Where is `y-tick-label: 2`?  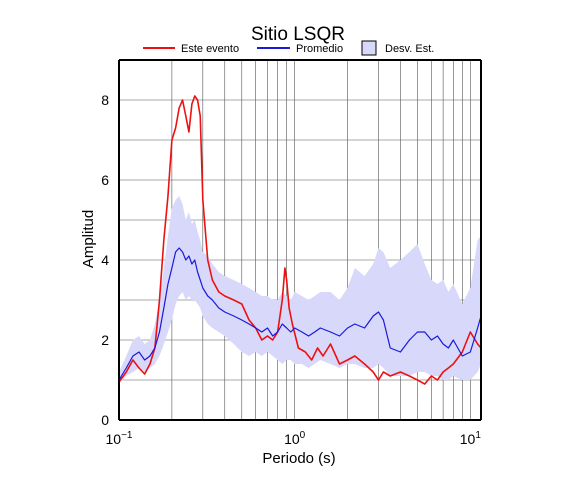 y-tick-label: 2 is located at coordinates (105, 340).